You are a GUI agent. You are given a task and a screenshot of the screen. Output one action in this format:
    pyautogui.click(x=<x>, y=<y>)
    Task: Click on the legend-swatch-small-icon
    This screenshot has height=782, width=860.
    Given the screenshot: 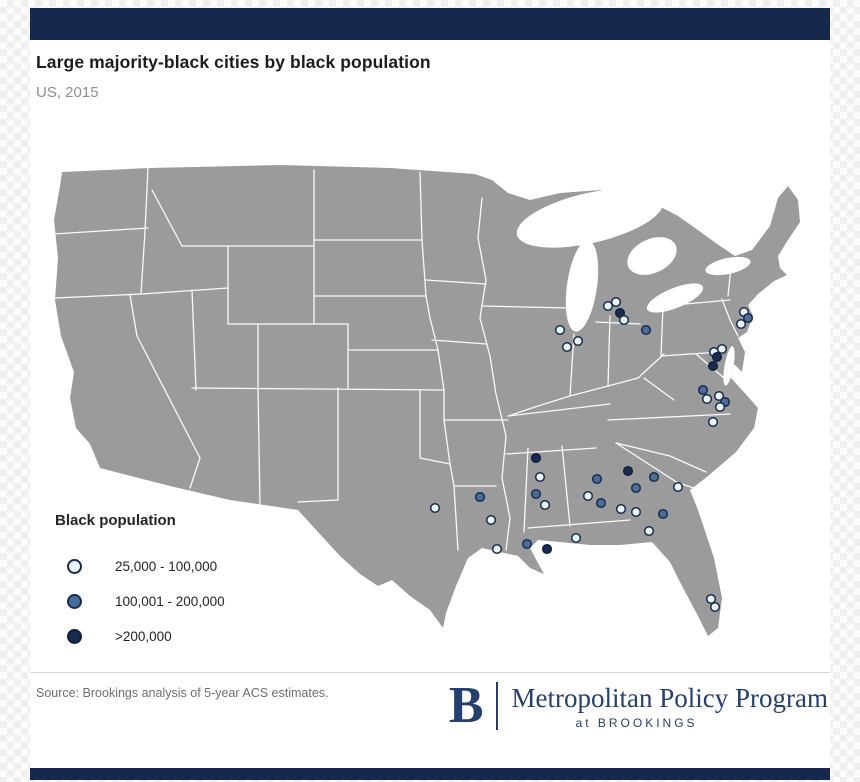 What is the action you would take?
    pyautogui.click(x=74, y=566)
    